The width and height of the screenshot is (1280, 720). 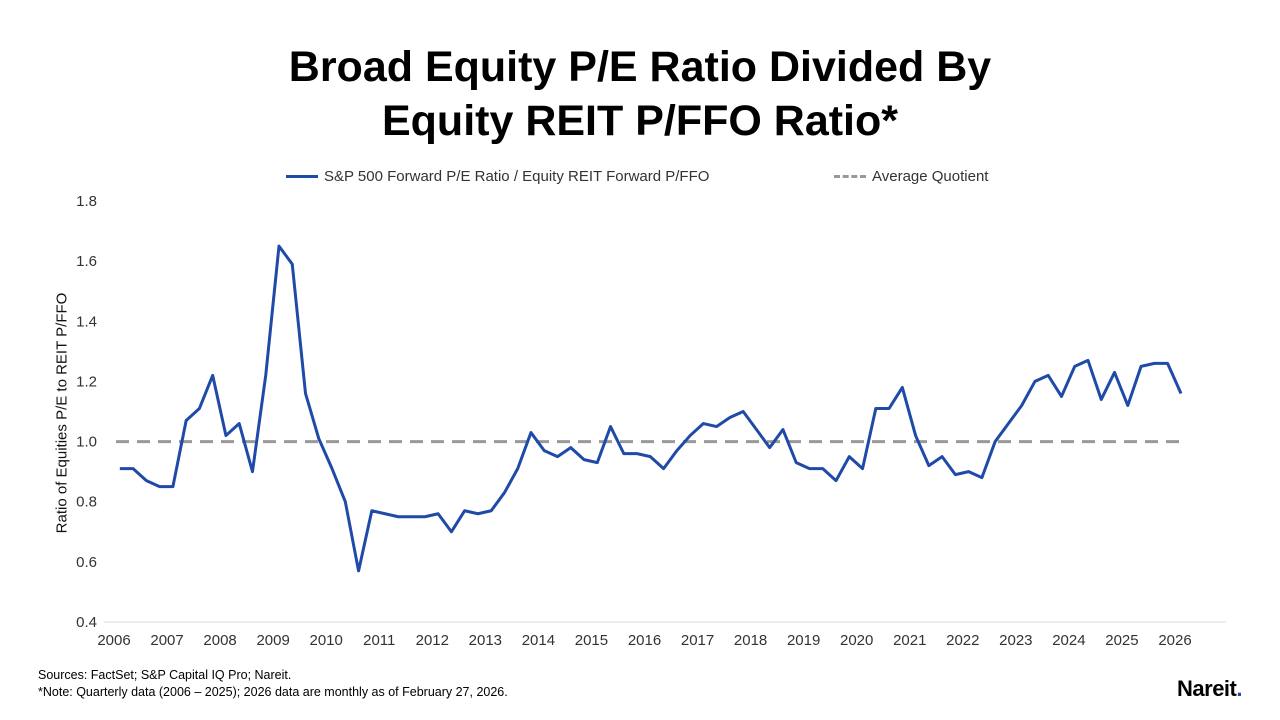 I want to click on y-tick-label: 1.8, so click(x=86, y=201).